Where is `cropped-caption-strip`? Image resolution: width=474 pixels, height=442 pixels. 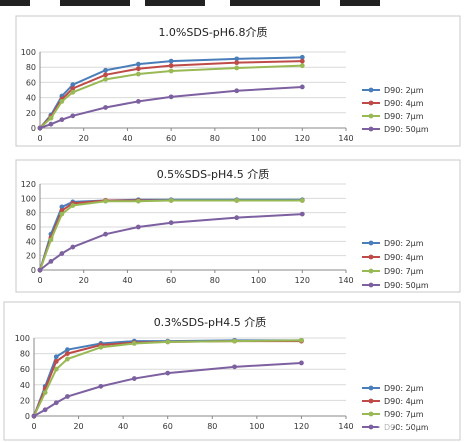
cropped-caption-strip is located at coordinates (237, 4).